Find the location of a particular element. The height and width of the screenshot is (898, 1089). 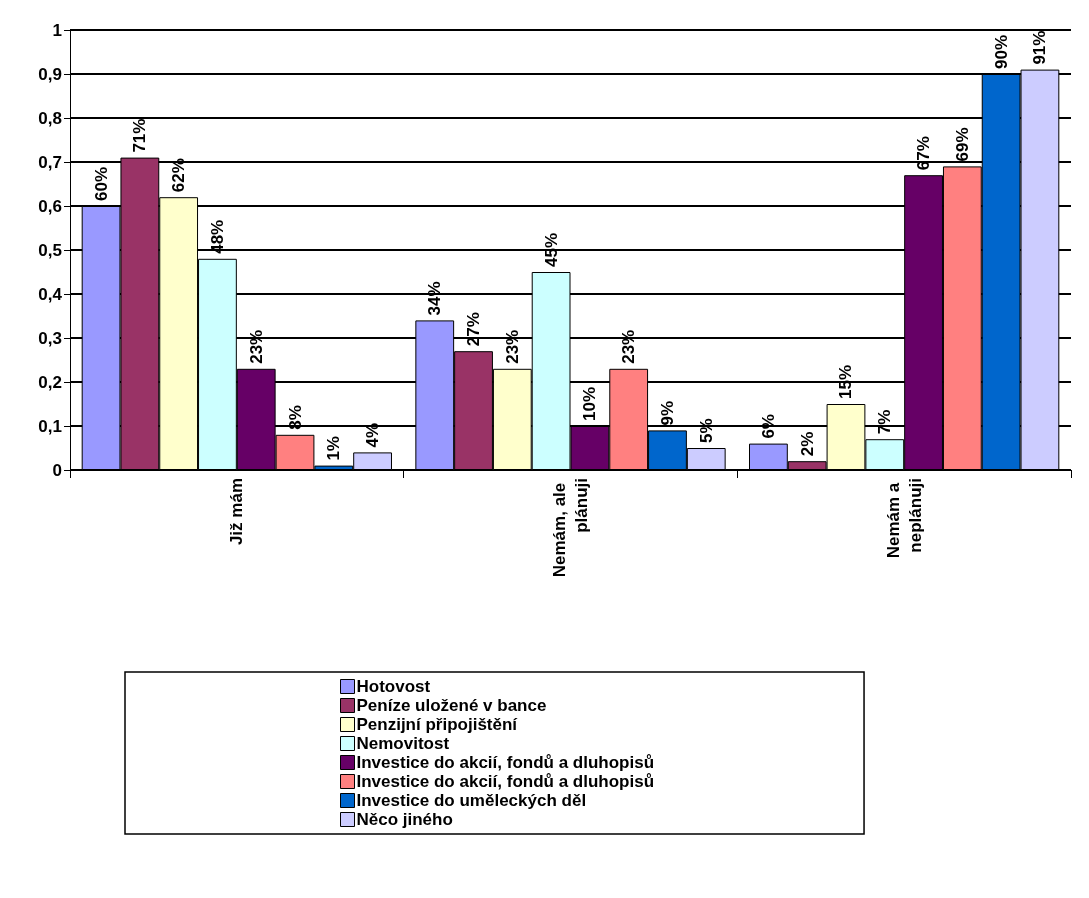

y-tick-label: 0,8 is located at coordinates (50, 118).